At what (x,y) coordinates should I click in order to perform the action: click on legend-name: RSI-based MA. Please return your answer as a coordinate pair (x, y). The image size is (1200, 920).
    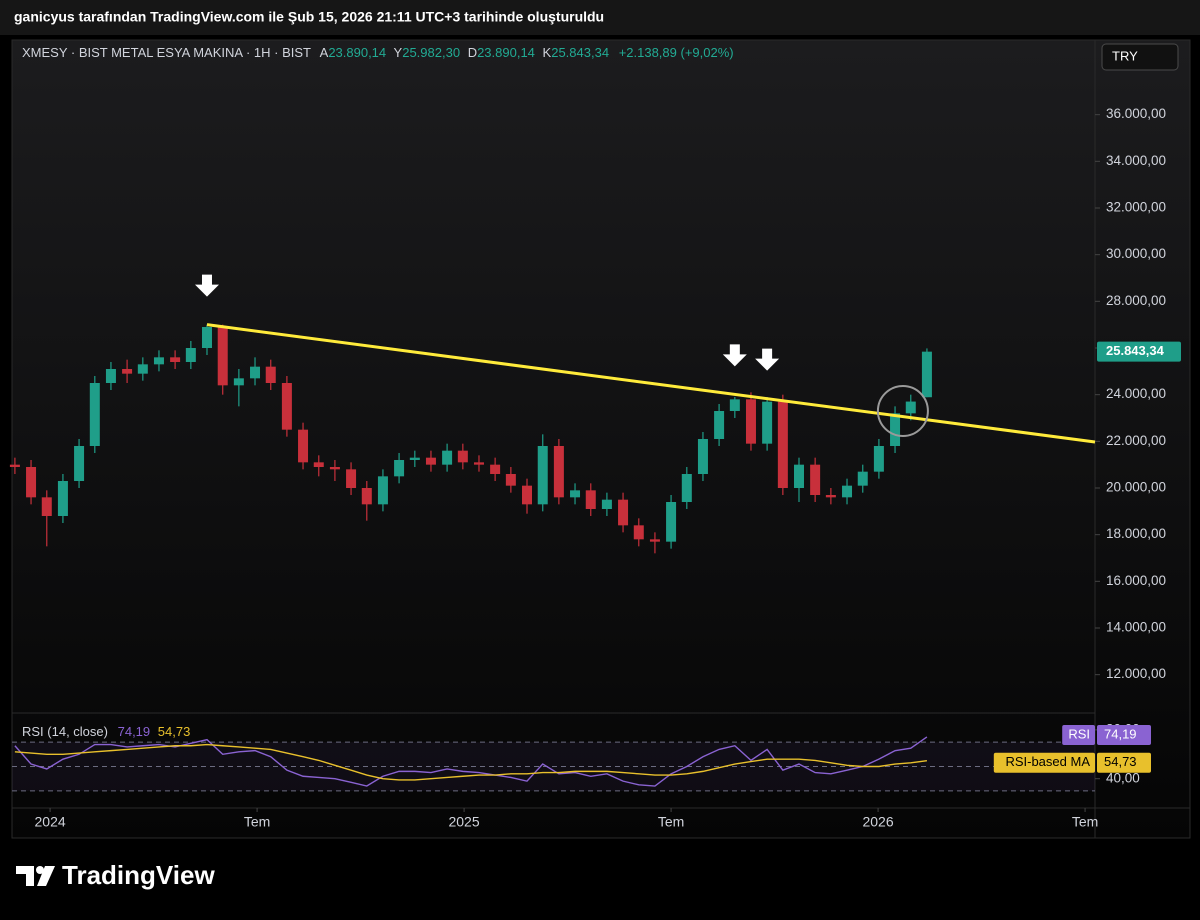
    Looking at the image, I should click on (1047, 761).